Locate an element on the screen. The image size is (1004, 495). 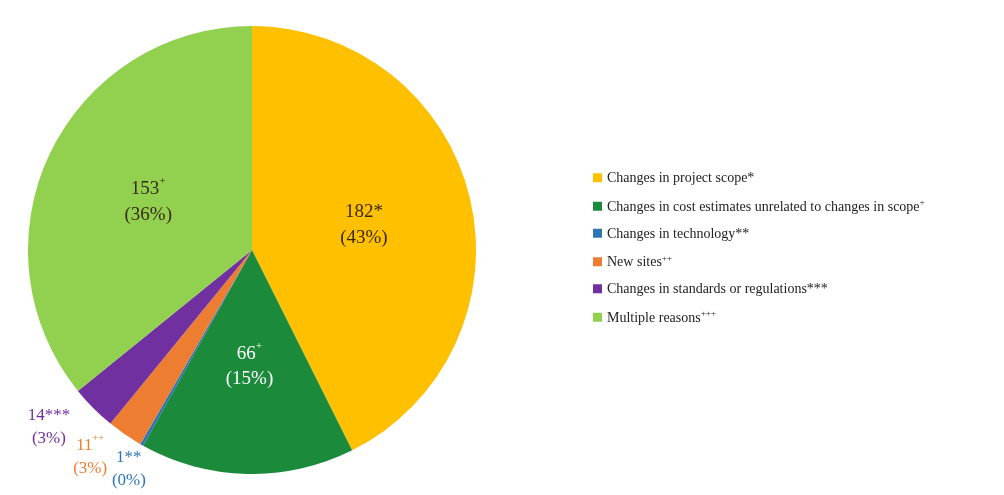
data-label: 14*** (3%) is located at coordinates (49, 426).